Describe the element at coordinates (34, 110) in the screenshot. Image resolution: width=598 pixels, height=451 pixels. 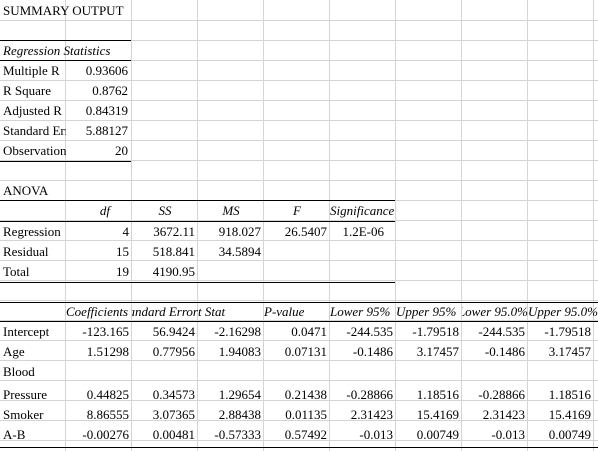
I see `regstats-label: Adjusted R Square` at that location.